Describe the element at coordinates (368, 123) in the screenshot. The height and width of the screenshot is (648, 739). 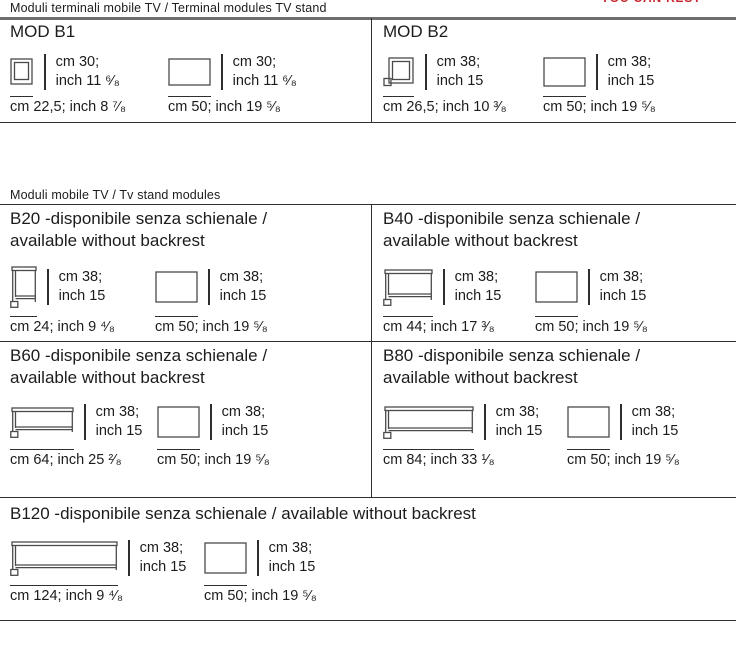
I see `rule-terminal-bottom` at that location.